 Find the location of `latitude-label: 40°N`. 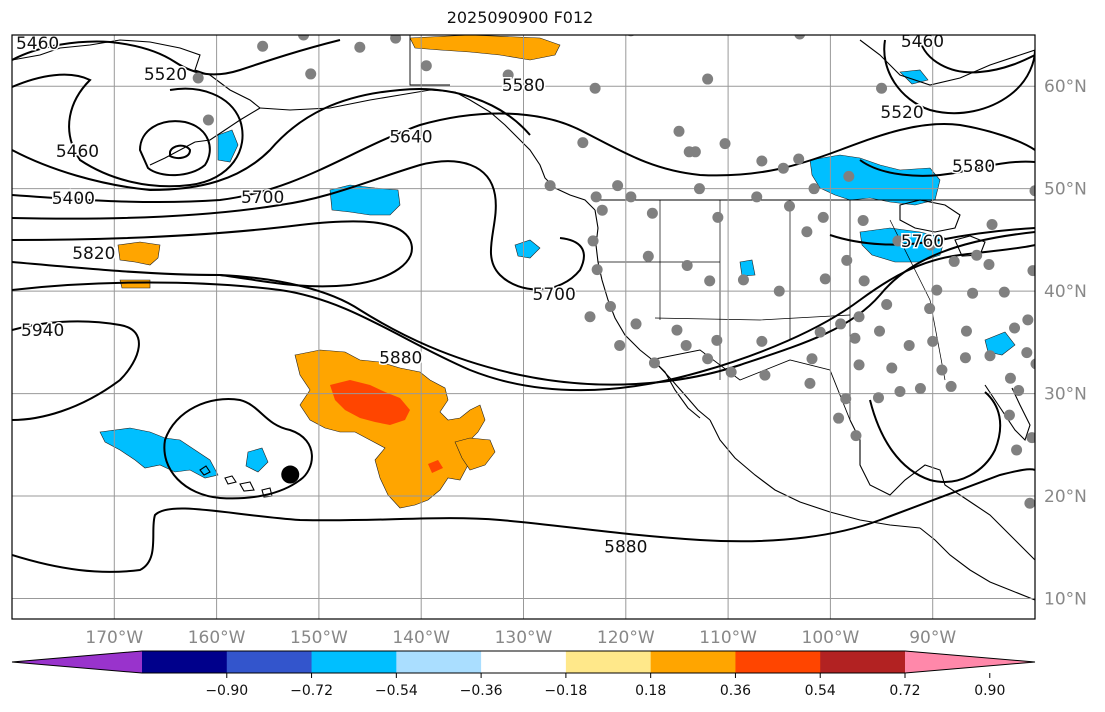

latitude-label: 40°N is located at coordinates (1065, 292).